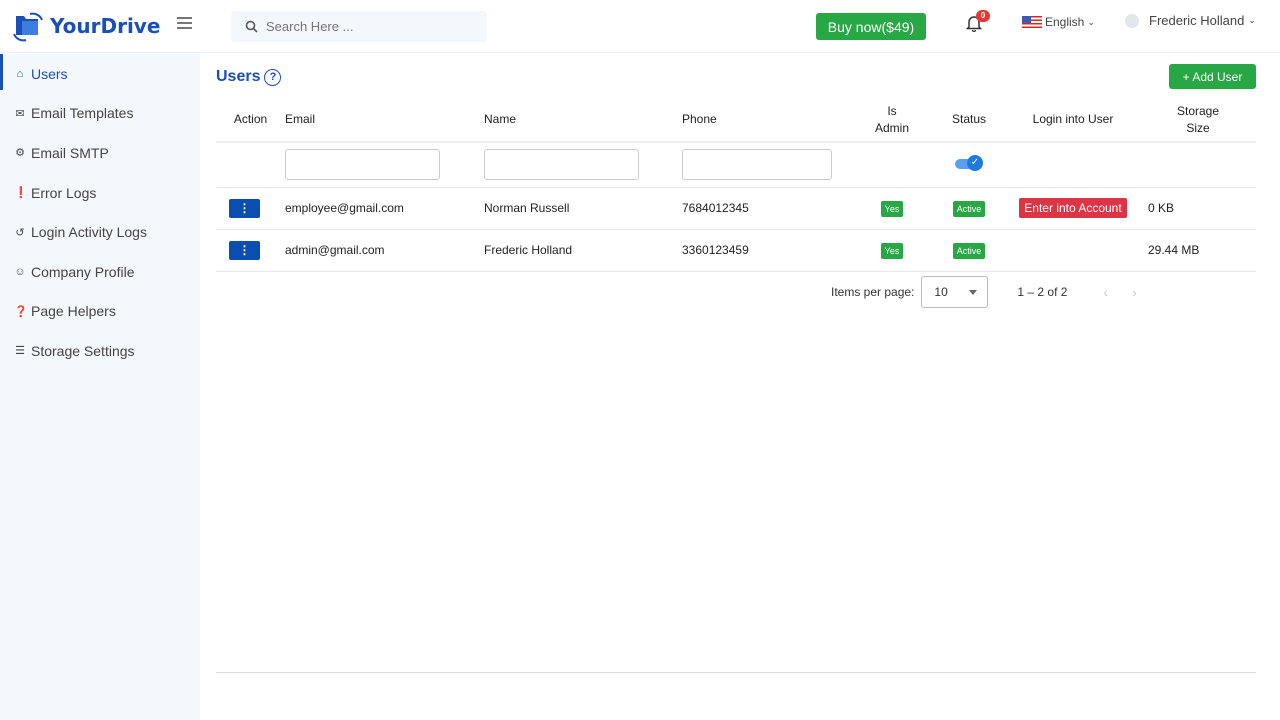 The width and height of the screenshot is (1280, 720). I want to click on paginator: Items per page: 10 1 – 2 of 2 ‹ ›, so click(984, 292).